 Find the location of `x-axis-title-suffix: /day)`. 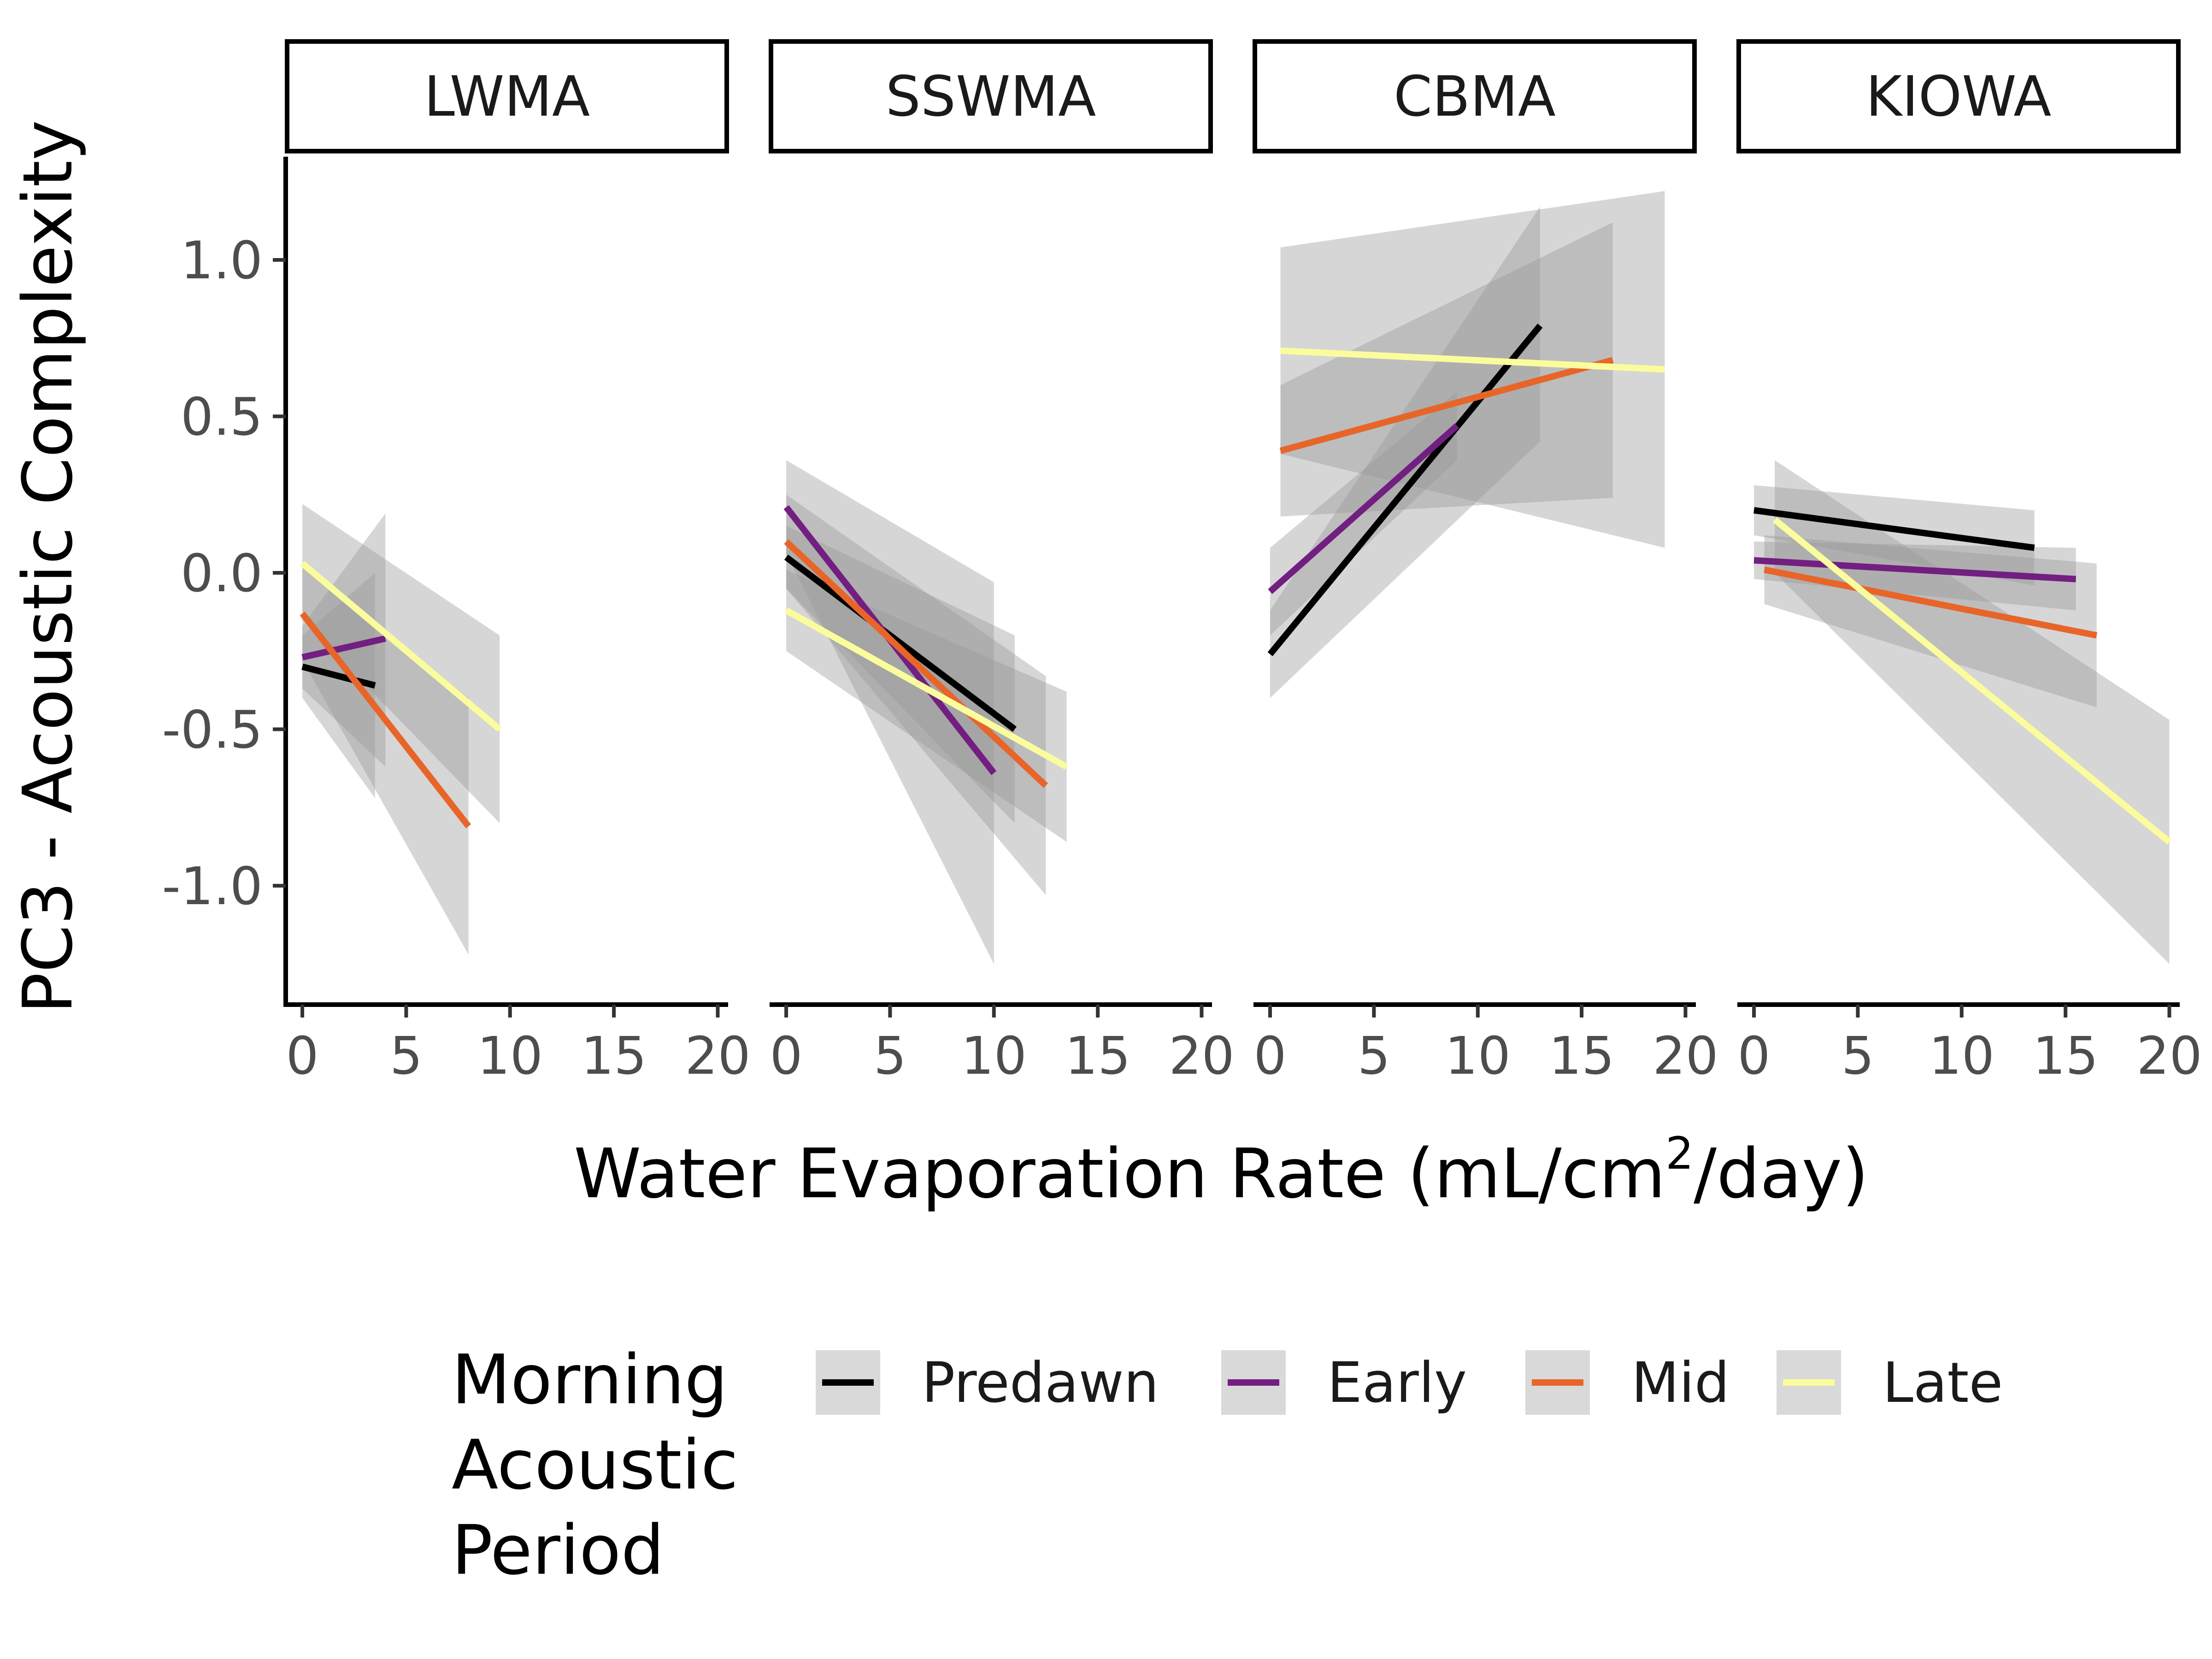

x-axis-title-suffix: /day) is located at coordinates (1781, 1173).